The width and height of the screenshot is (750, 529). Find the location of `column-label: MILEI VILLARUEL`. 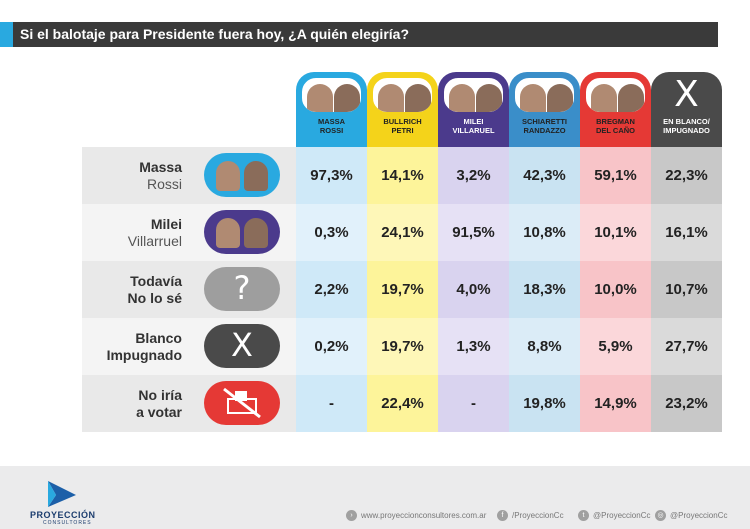

column-label: MILEI VILLARUEL is located at coordinates (473, 126).